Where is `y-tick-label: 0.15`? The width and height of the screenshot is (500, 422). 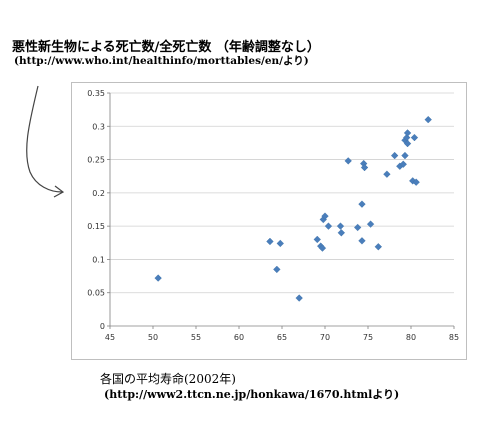
y-tick-label: 0.15 is located at coordinates (96, 226).